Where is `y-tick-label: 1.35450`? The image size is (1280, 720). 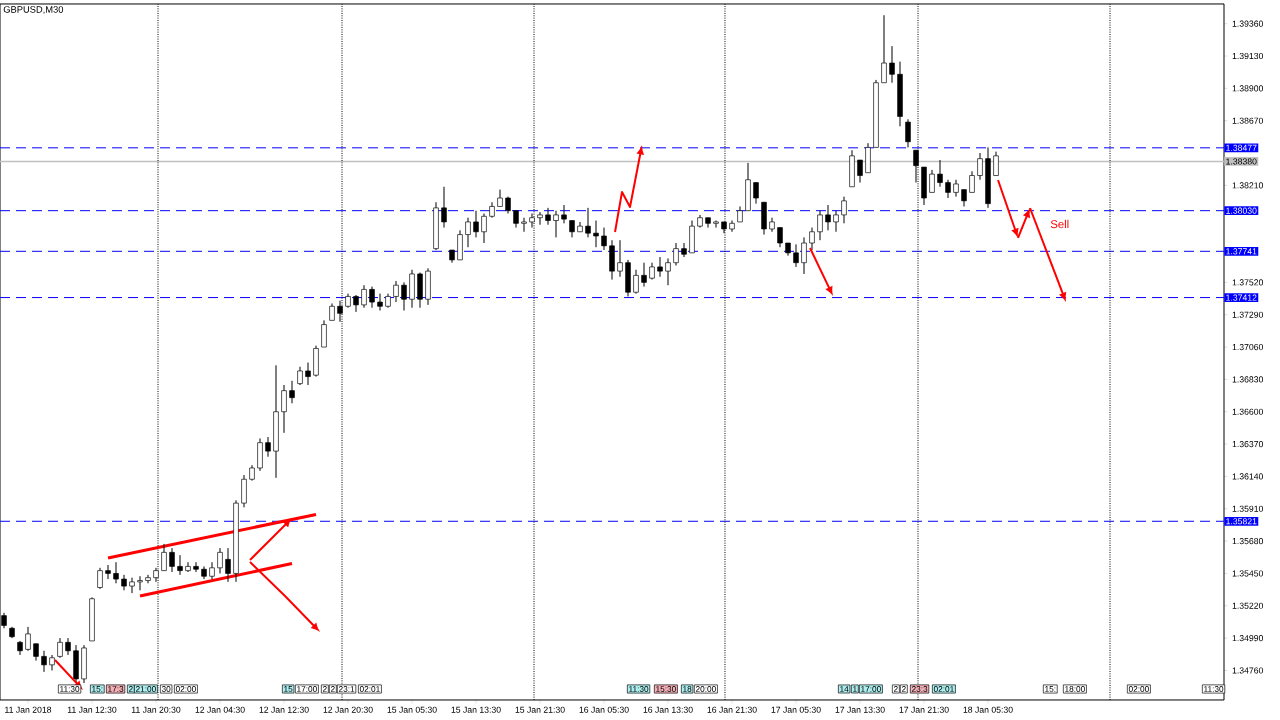
y-tick-label: 1.35450 is located at coordinates (1248, 573).